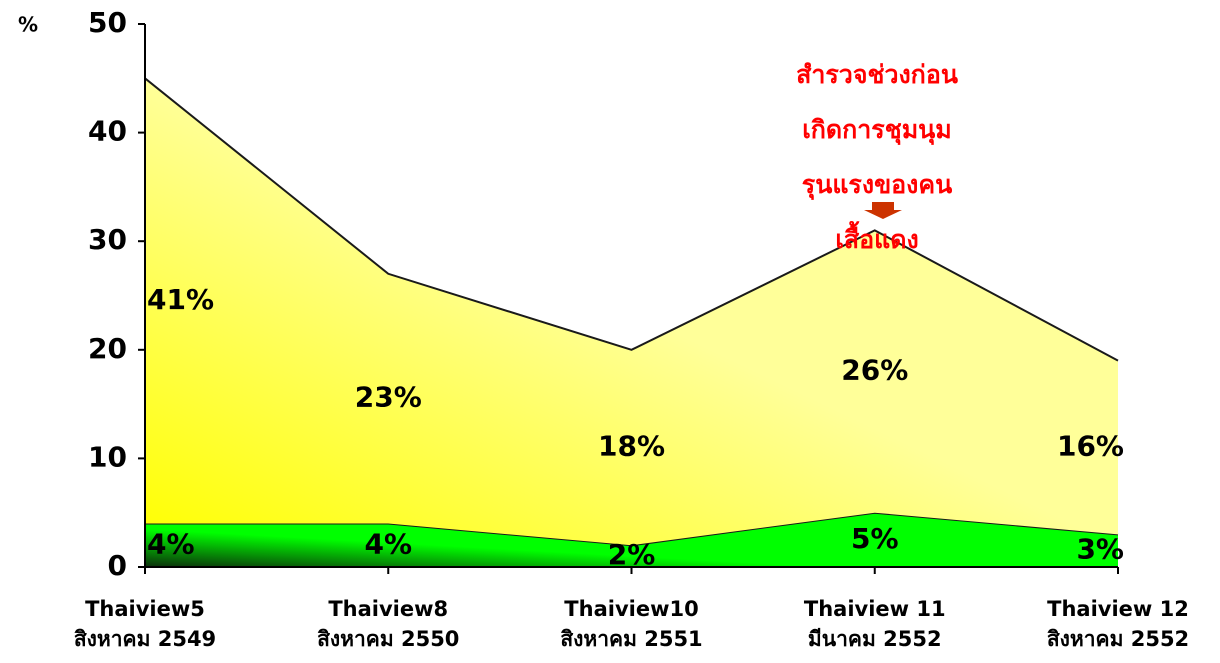 The height and width of the screenshot is (663, 1220). I want to click on data-label: 26%, so click(874, 370).